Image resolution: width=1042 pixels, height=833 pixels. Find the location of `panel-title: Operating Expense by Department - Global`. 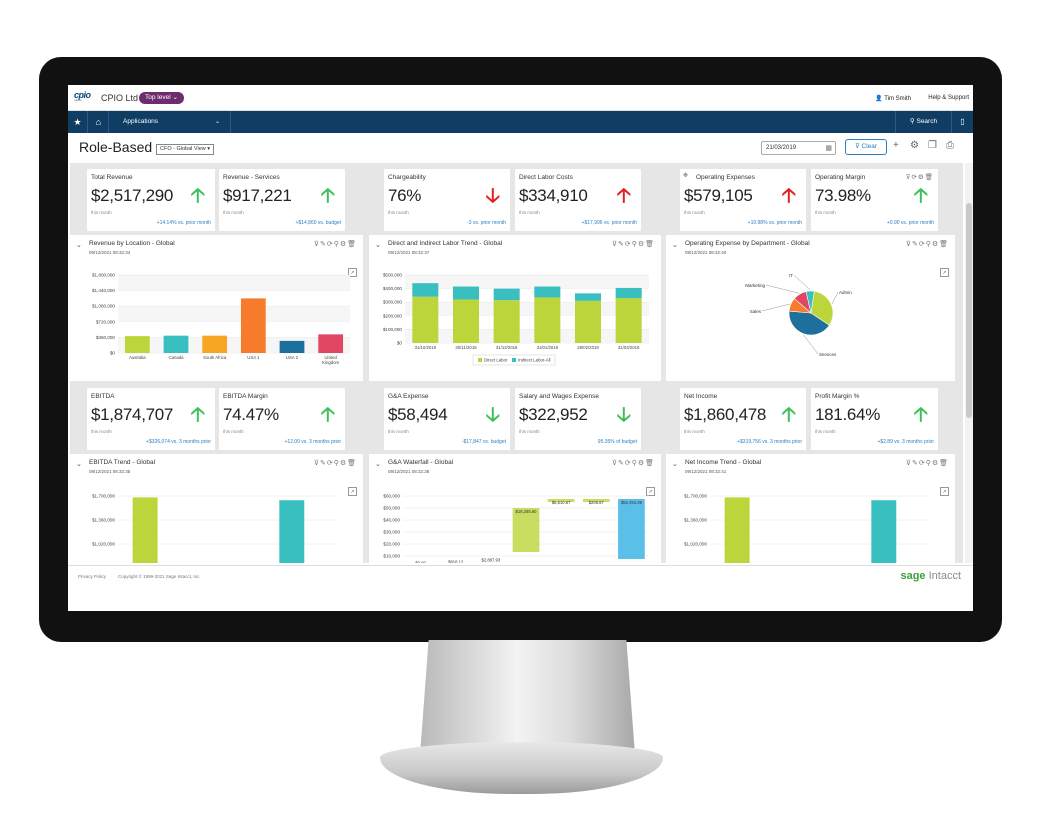

panel-title: Operating Expense by Department - Global is located at coordinates (747, 243).